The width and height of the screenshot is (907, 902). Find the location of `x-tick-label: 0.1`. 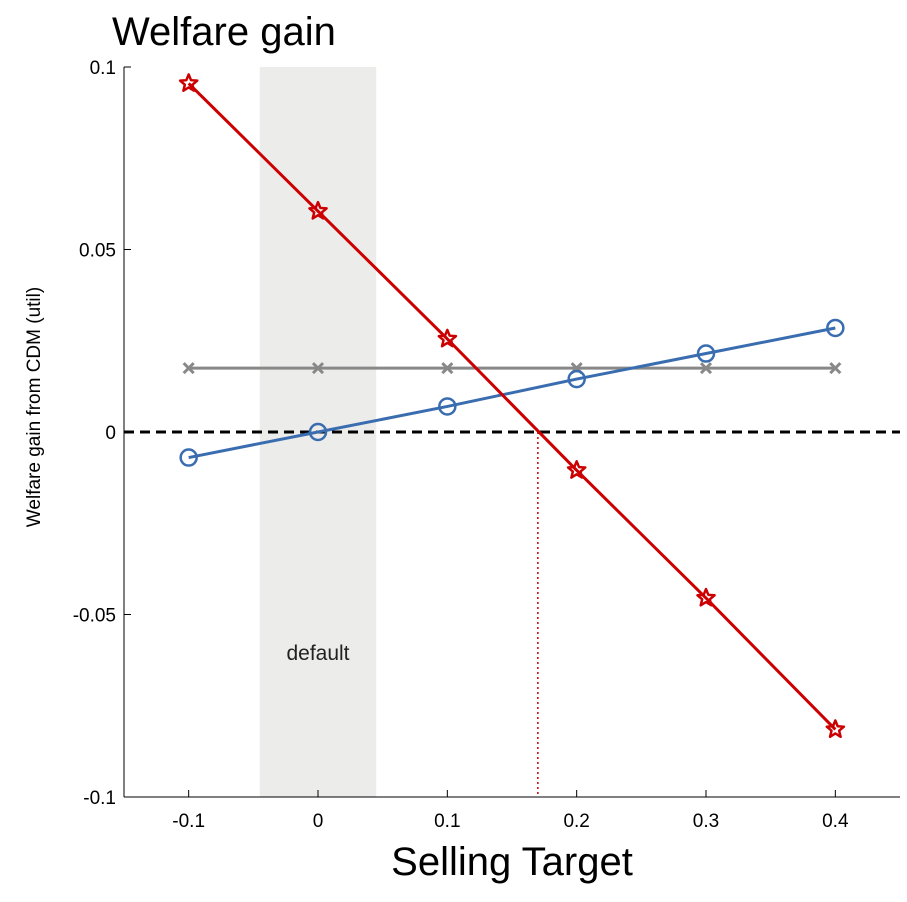

x-tick-label: 0.1 is located at coordinates (447, 821).